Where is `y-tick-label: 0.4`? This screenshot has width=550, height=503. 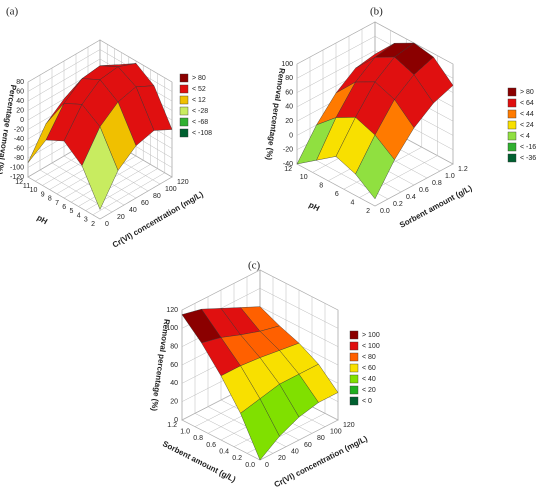 y-tick-label: 0.4 is located at coordinates (411, 197).